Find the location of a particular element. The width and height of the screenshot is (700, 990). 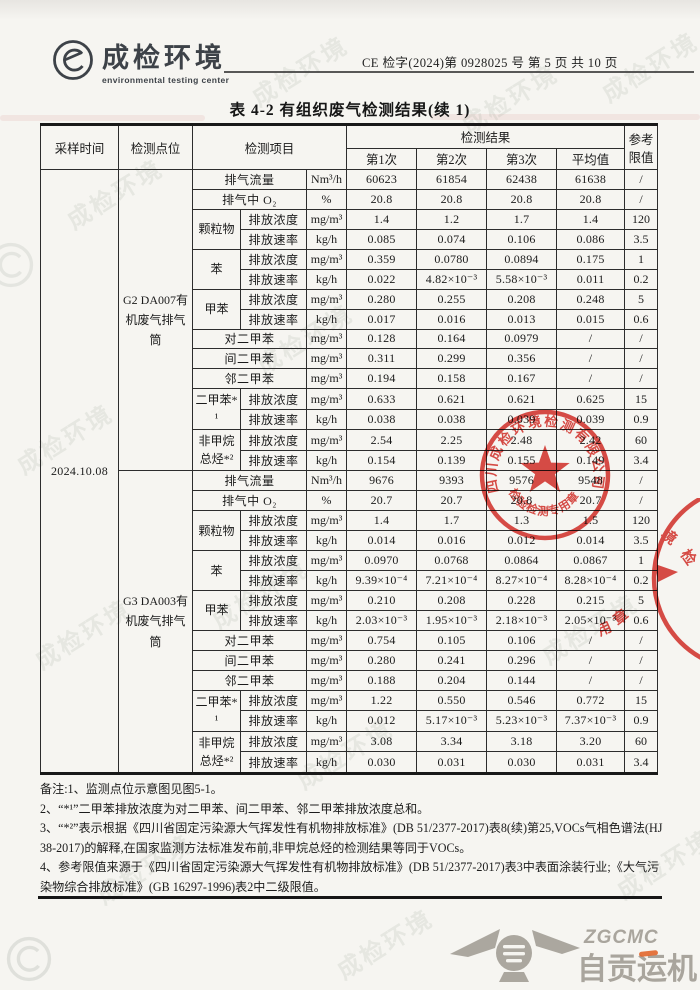

value-cell: 0.086 is located at coordinates (591, 239).